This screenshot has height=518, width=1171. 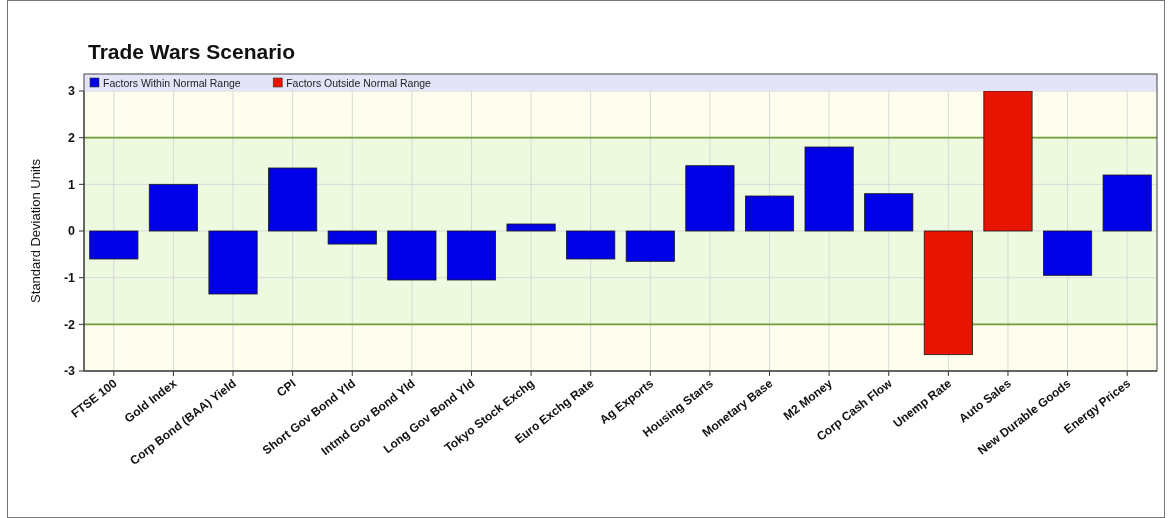 What do you see at coordinates (69, 278) in the screenshot?
I see `y-tick-label: -1` at bounding box center [69, 278].